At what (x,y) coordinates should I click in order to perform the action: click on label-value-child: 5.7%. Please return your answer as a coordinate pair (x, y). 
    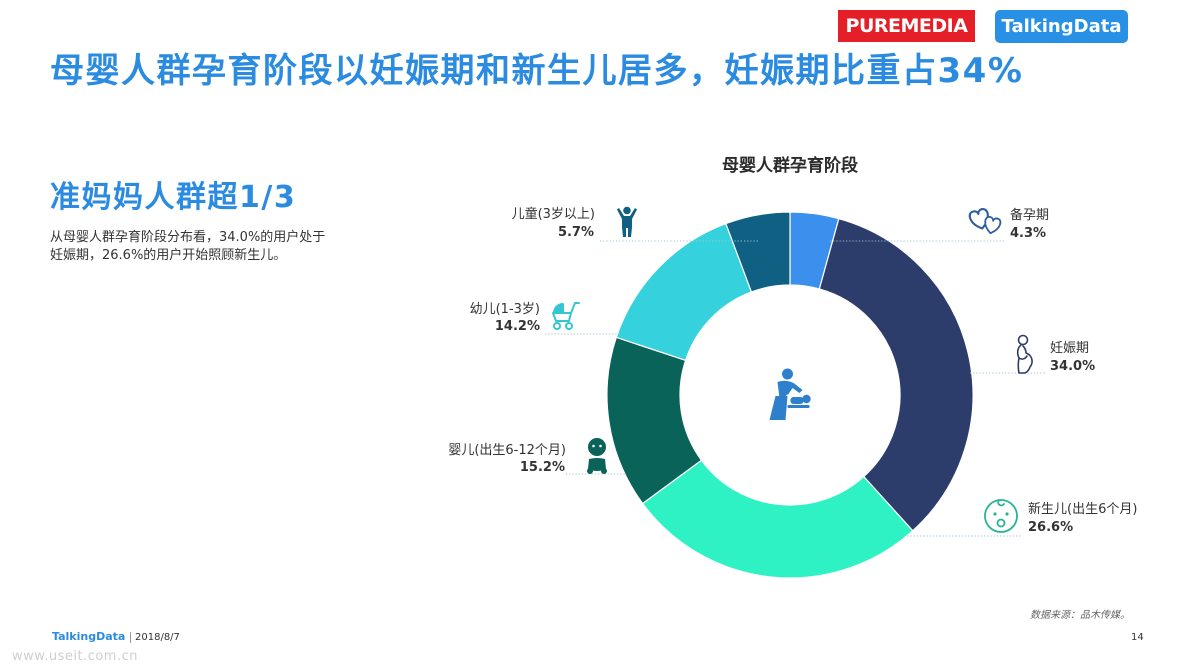
    Looking at the image, I should click on (576, 232).